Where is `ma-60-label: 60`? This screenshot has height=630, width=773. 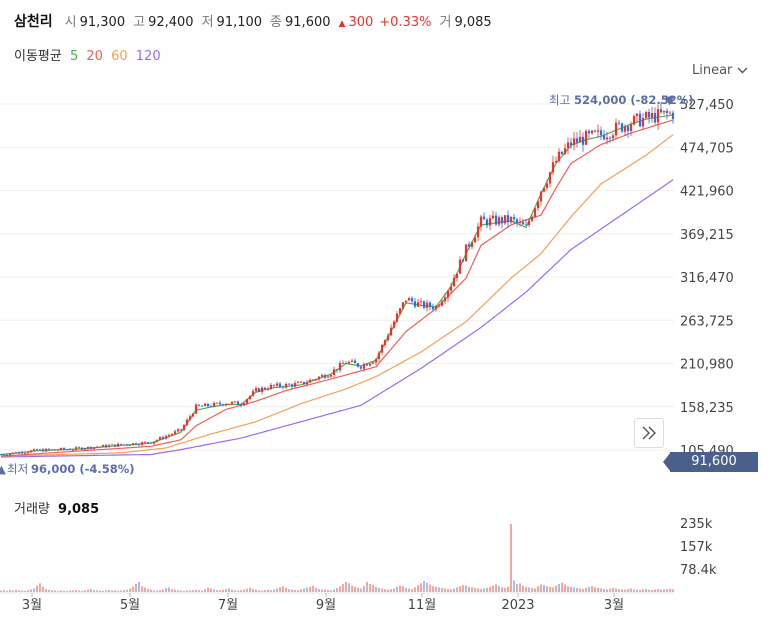 ma-60-label: 60 is located at coordinates (119, 56).